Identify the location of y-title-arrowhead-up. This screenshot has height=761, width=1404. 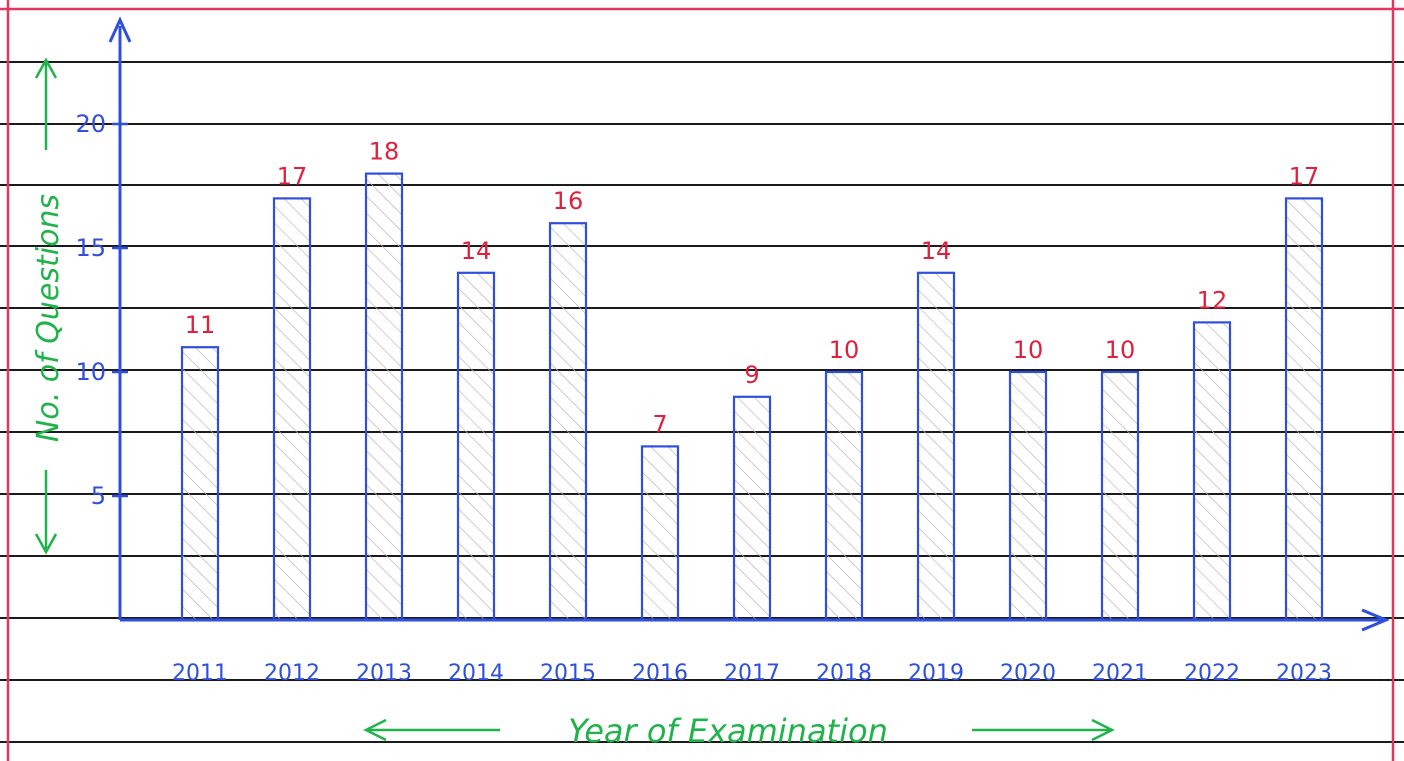
(46, 68).